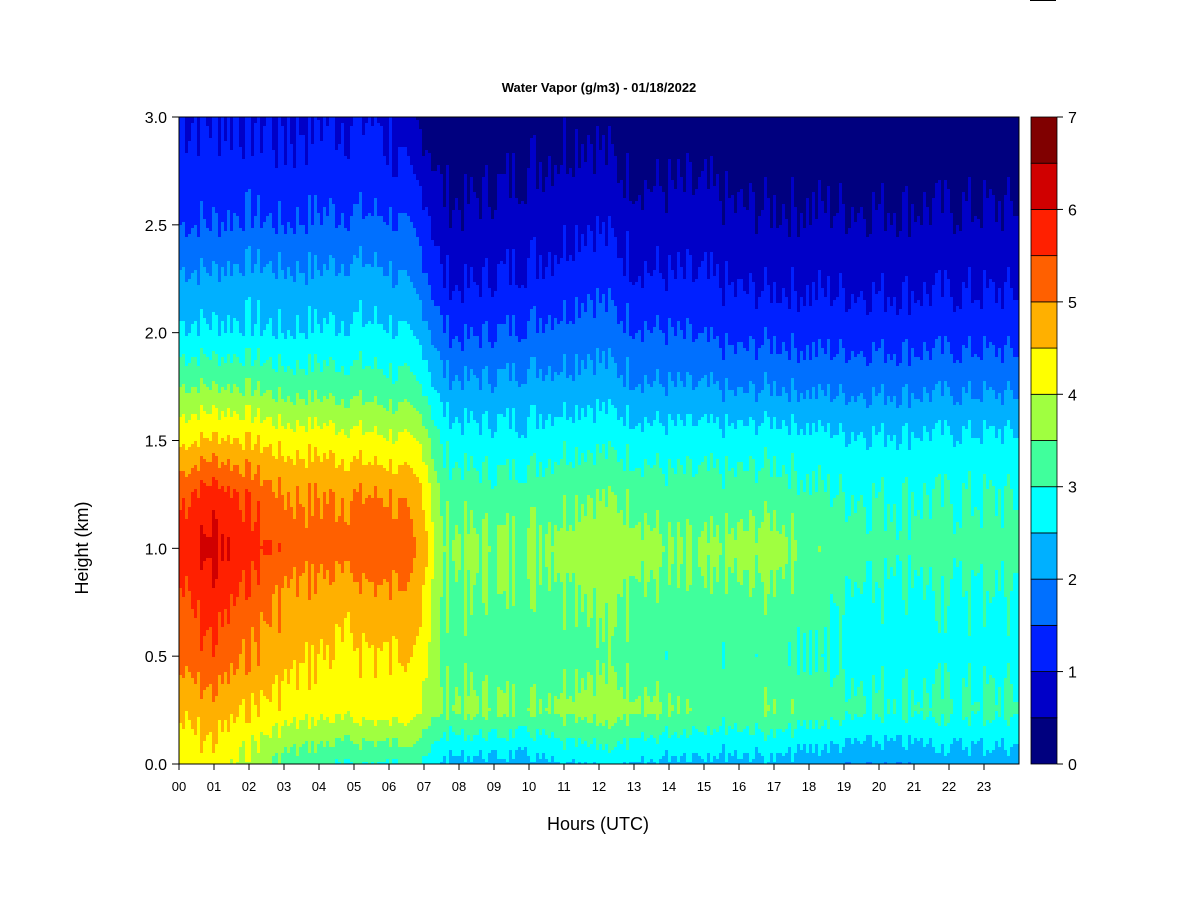 Image resolution: width=1200 pixels, height=900 pixels. What do you see at coordinates (1072, 118) in the screenshot?
I see `colorbar-tick-label: 7` at bounding box center [1072, 118].